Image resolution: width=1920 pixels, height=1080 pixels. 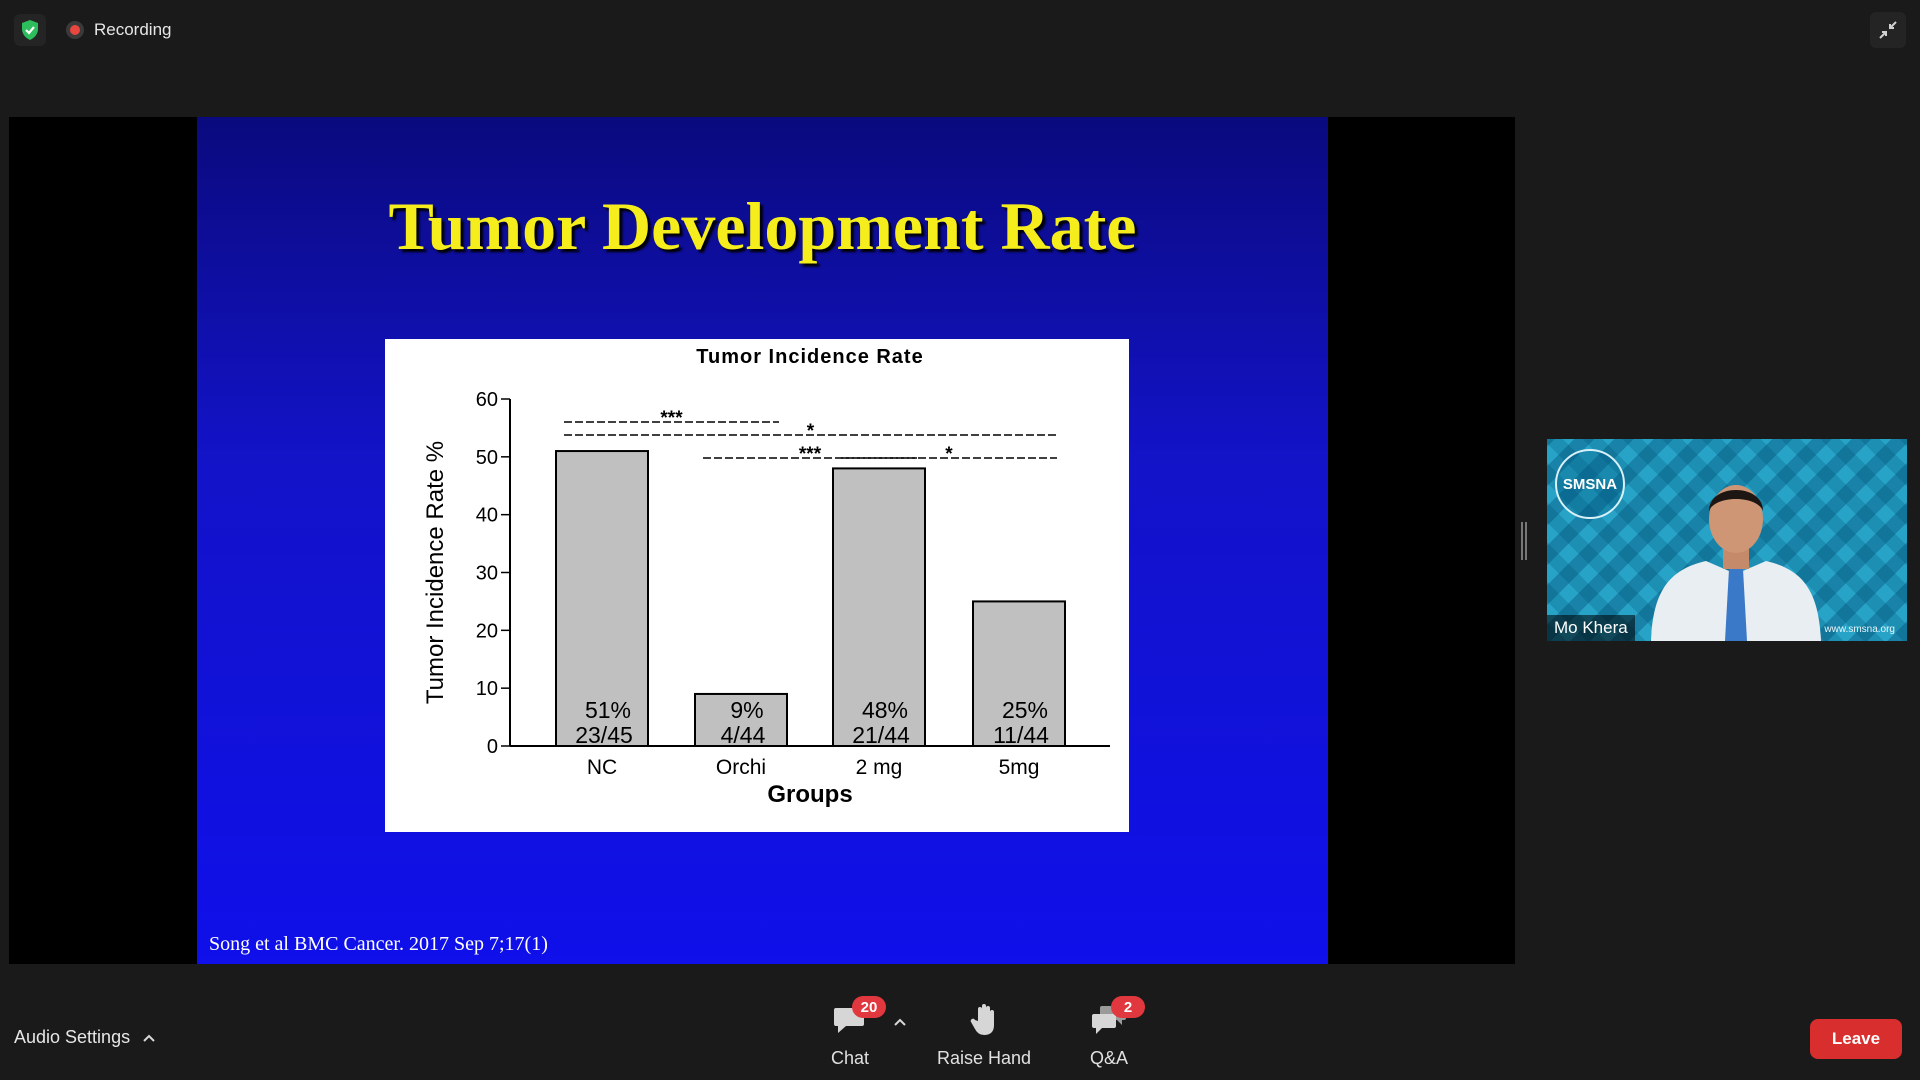 I want to click on bar-ratio-label: 11/44, so click(x=1021, y=735).